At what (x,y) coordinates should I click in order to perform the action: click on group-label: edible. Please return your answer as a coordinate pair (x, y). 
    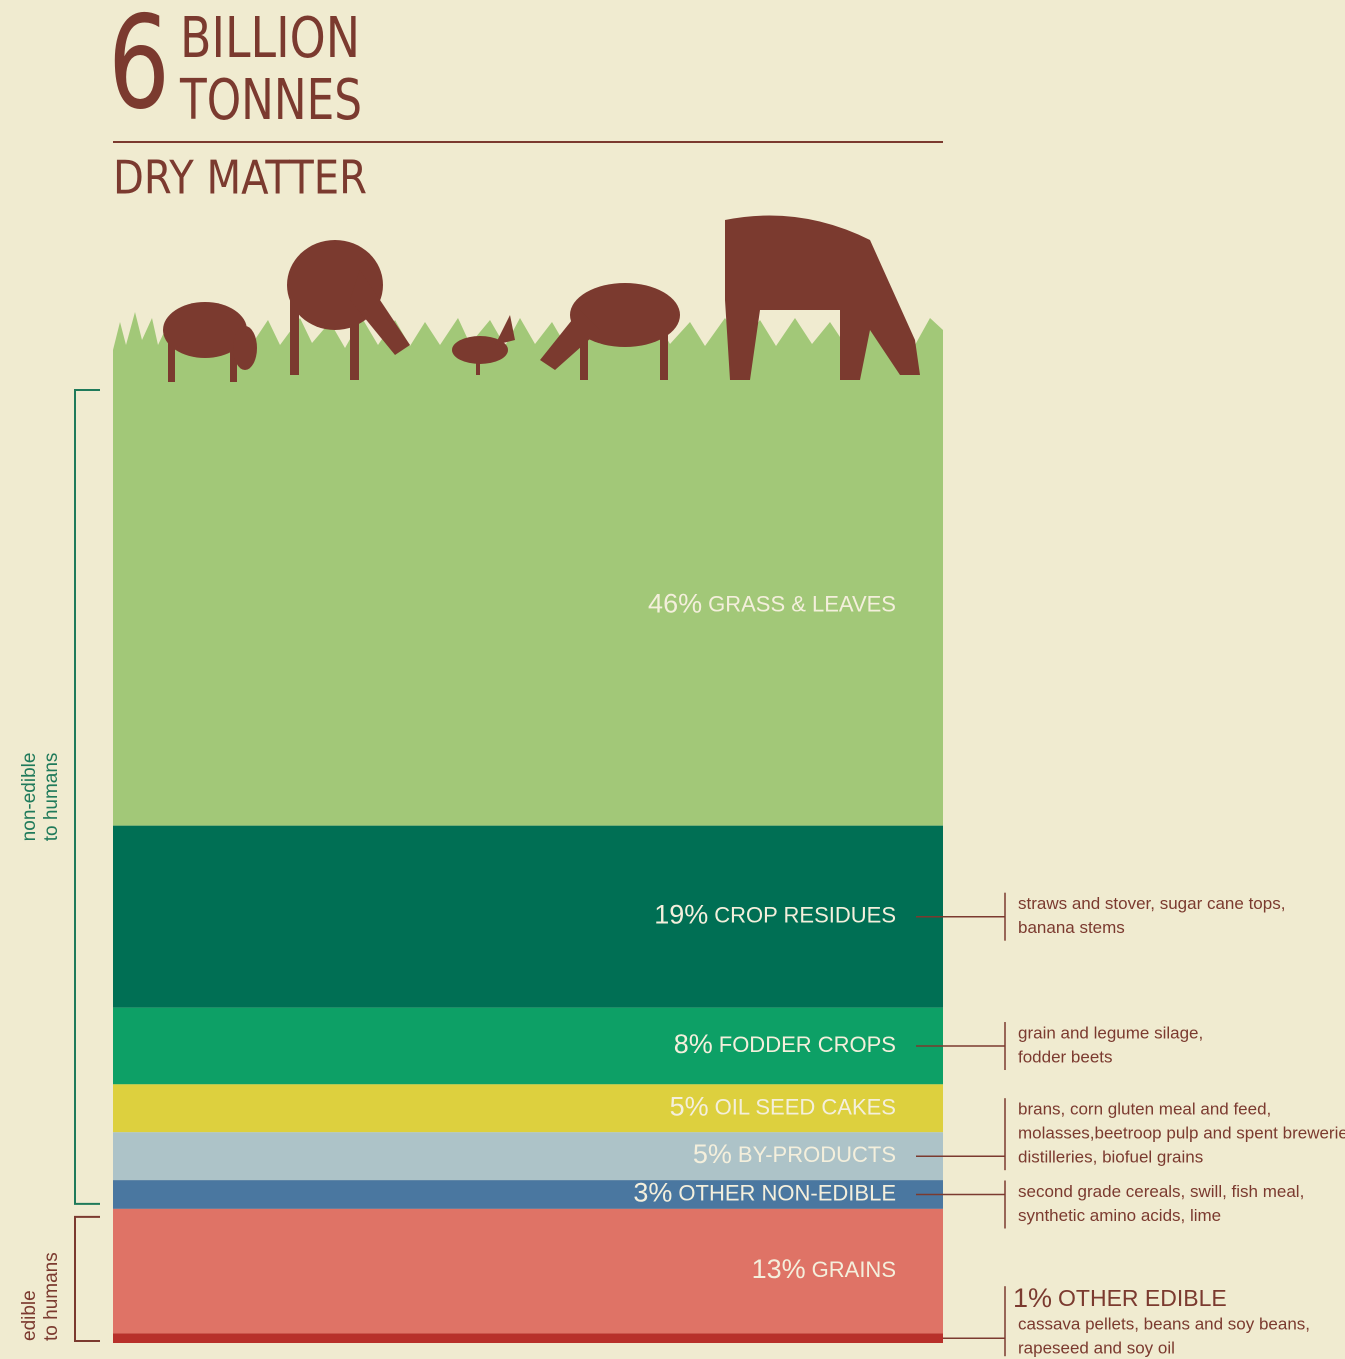
    Looking at the image, I should click on (29, 1315).